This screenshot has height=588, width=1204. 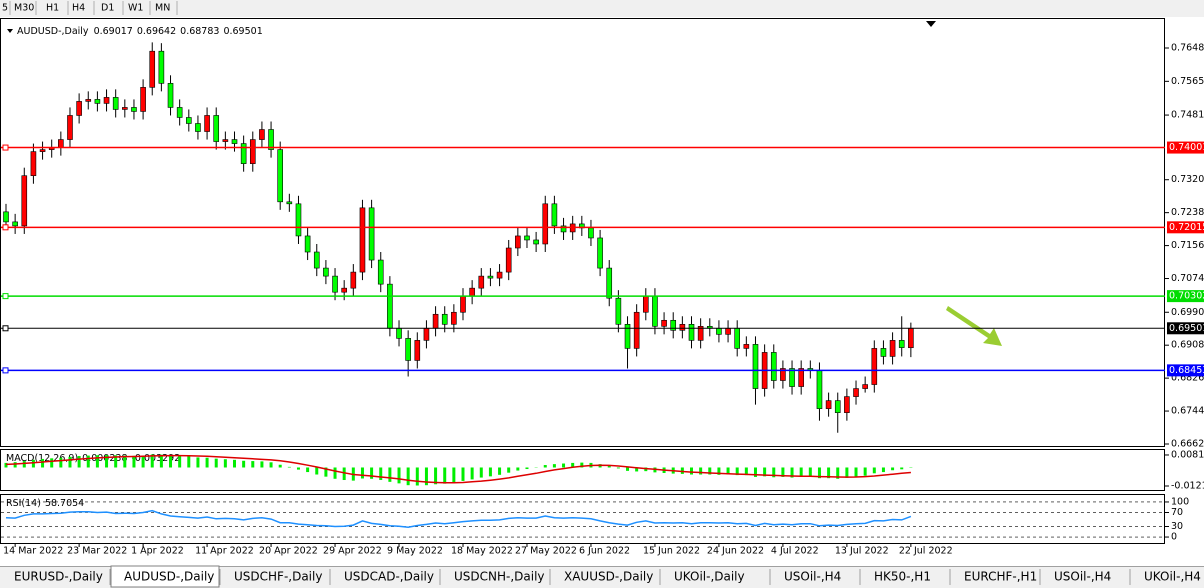 What do you see at coordinates (1172, 577) in the screenshot?
I see `tab: UKOil-,H4` at bounding box center [1172, 577].